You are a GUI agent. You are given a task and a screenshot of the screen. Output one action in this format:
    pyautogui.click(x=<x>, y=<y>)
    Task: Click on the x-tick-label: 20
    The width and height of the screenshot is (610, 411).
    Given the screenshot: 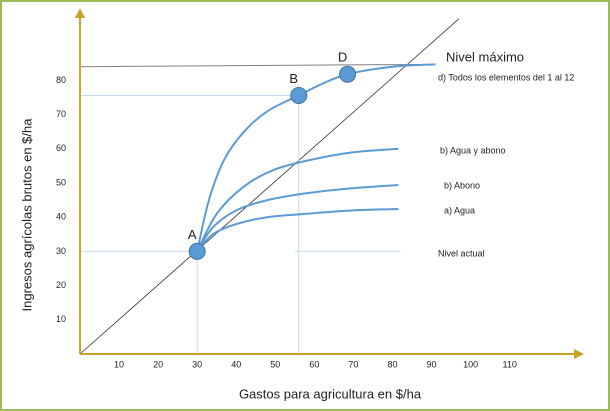 What is the action you would take?
    pyautogui.click(x=158, y=364)
    